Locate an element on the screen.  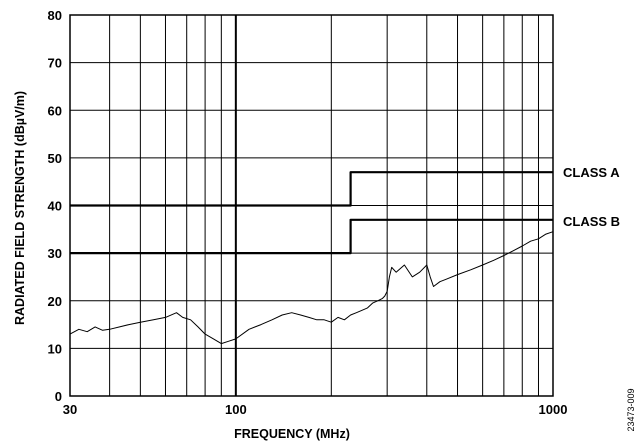
y-tick-label: 40 is located at coordinates (55, 206).